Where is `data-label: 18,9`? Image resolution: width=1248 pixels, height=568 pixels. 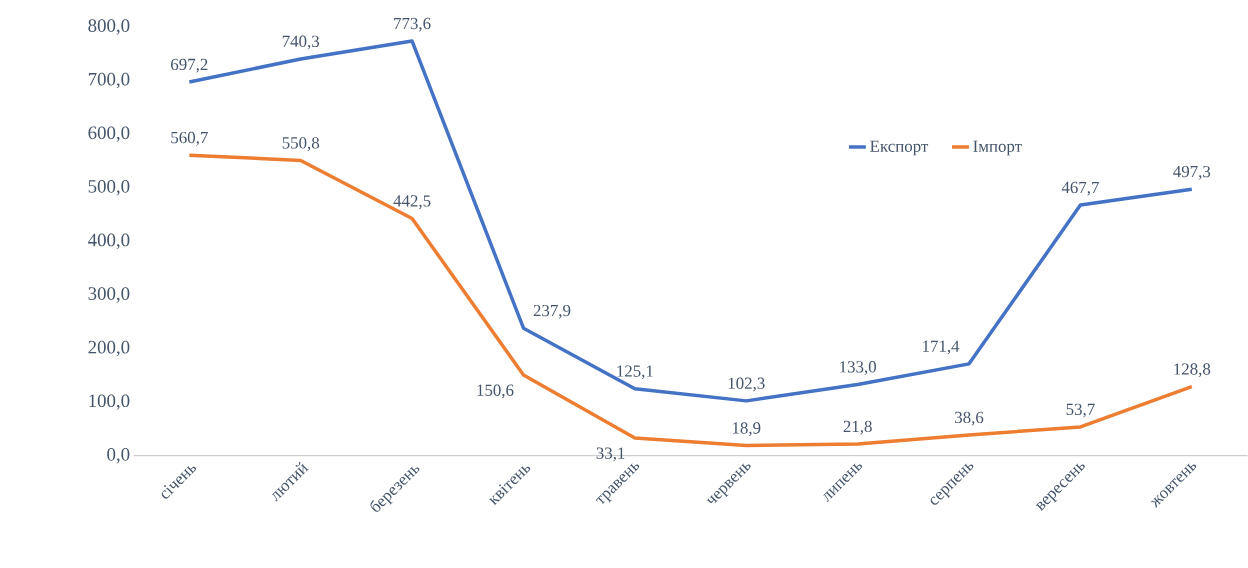
data-label: 18,9 is located at coordinates (746, 429).